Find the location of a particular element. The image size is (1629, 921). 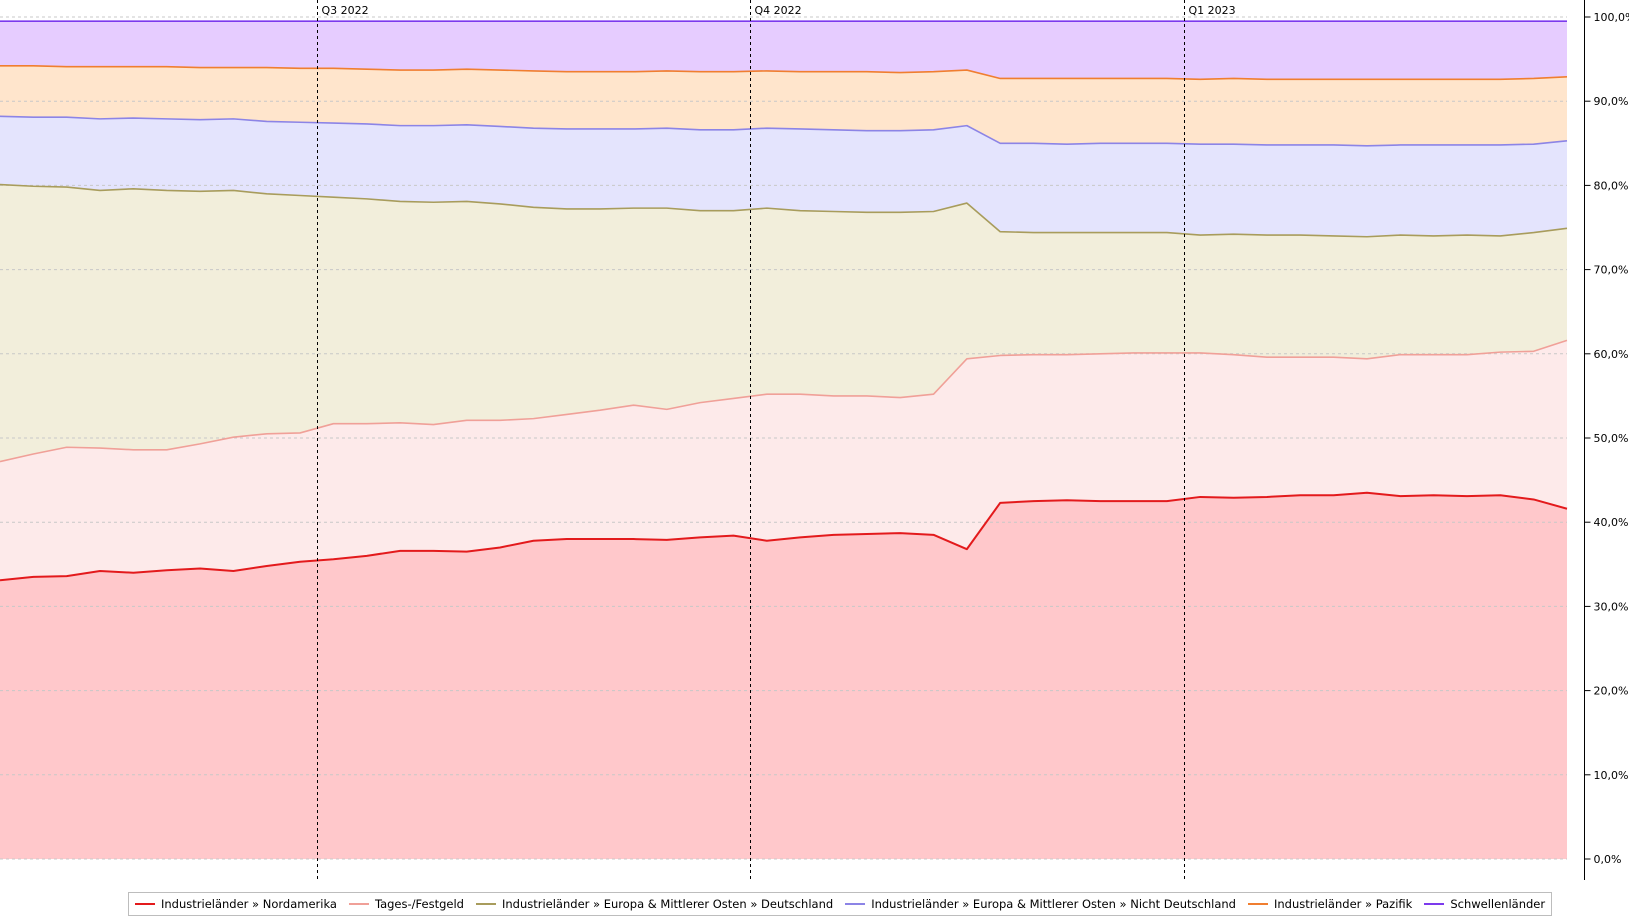

legend-label: Tages-/Festgeld is located at coordinates (419, 904).